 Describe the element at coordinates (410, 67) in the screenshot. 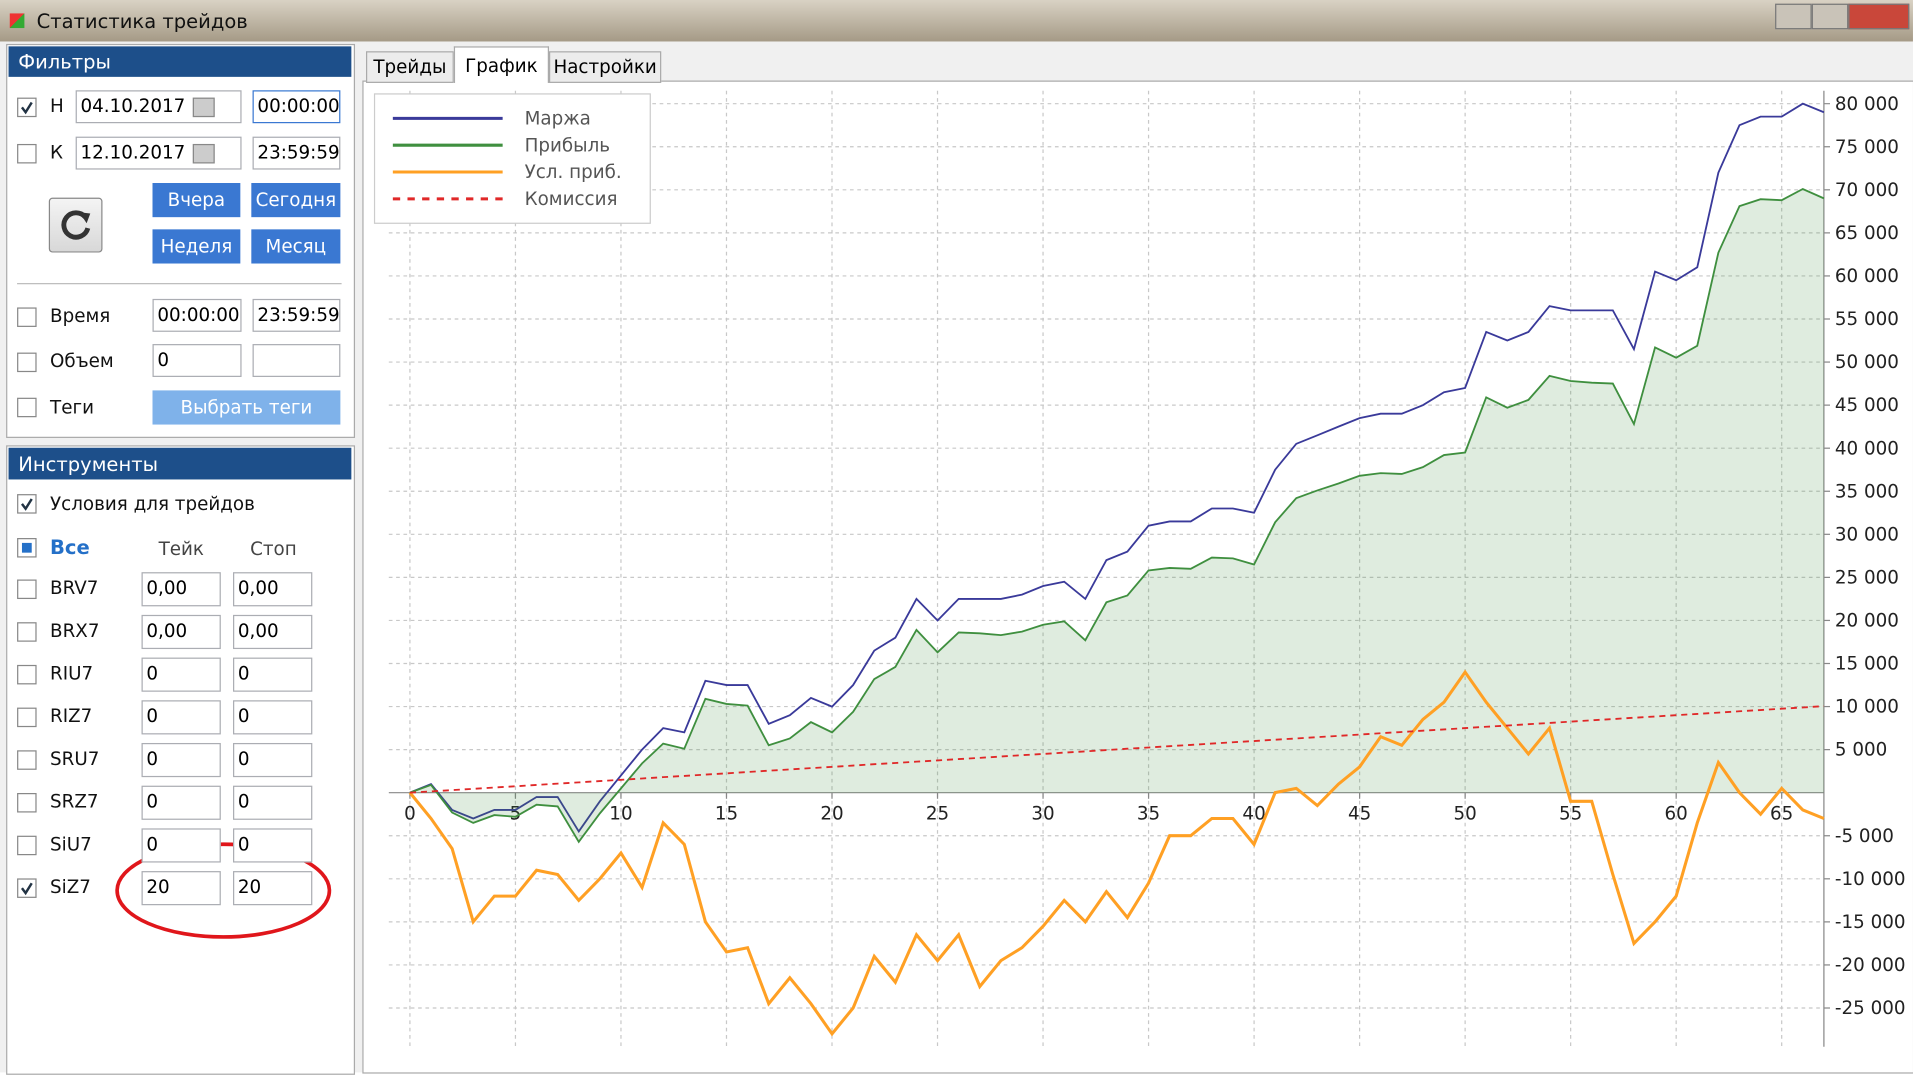

I see `tab: Трейды` at that location.